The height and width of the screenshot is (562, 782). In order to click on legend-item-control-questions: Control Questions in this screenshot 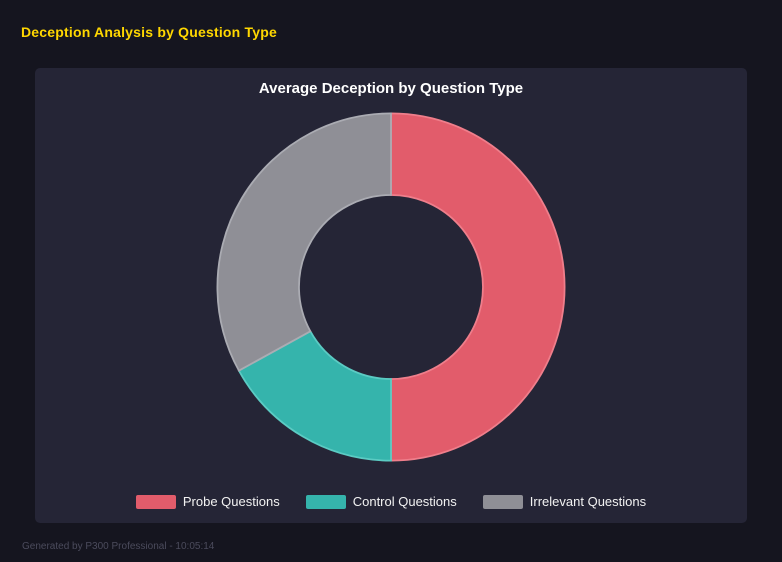, I will do `click(381, 501)`.